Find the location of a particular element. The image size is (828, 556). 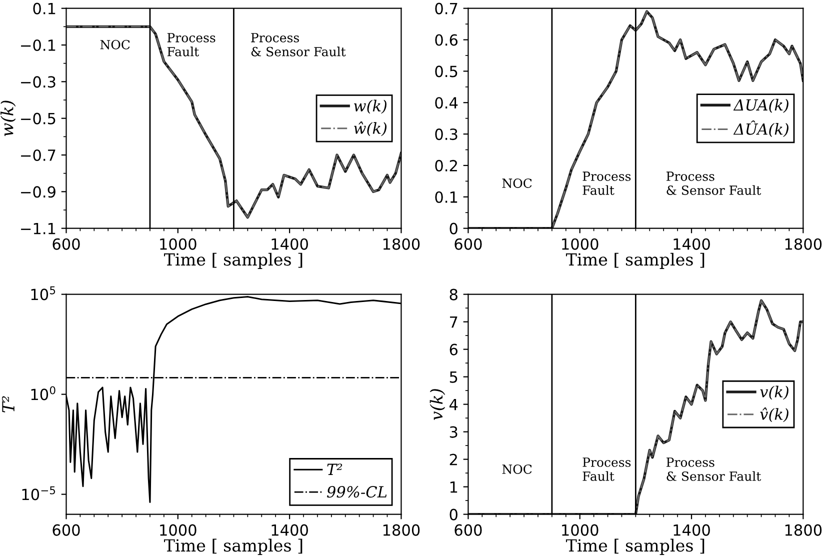

y-tick-label: −0.5 is located at coordinates (38, 118).